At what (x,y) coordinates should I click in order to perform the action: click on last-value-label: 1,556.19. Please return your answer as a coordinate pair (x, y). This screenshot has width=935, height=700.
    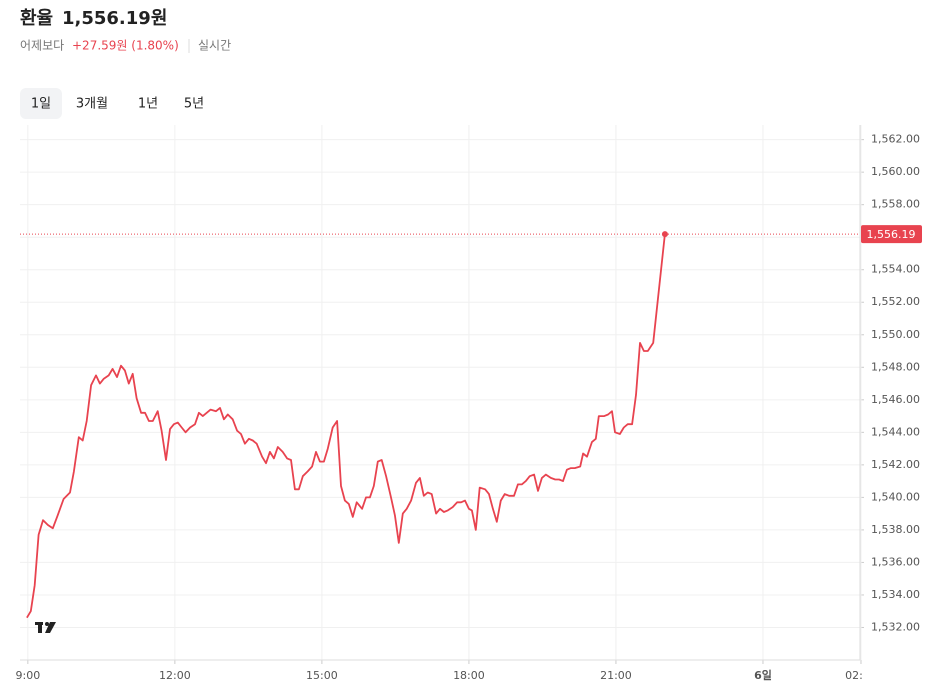
    Looking at the image, I should click on (891, 234).